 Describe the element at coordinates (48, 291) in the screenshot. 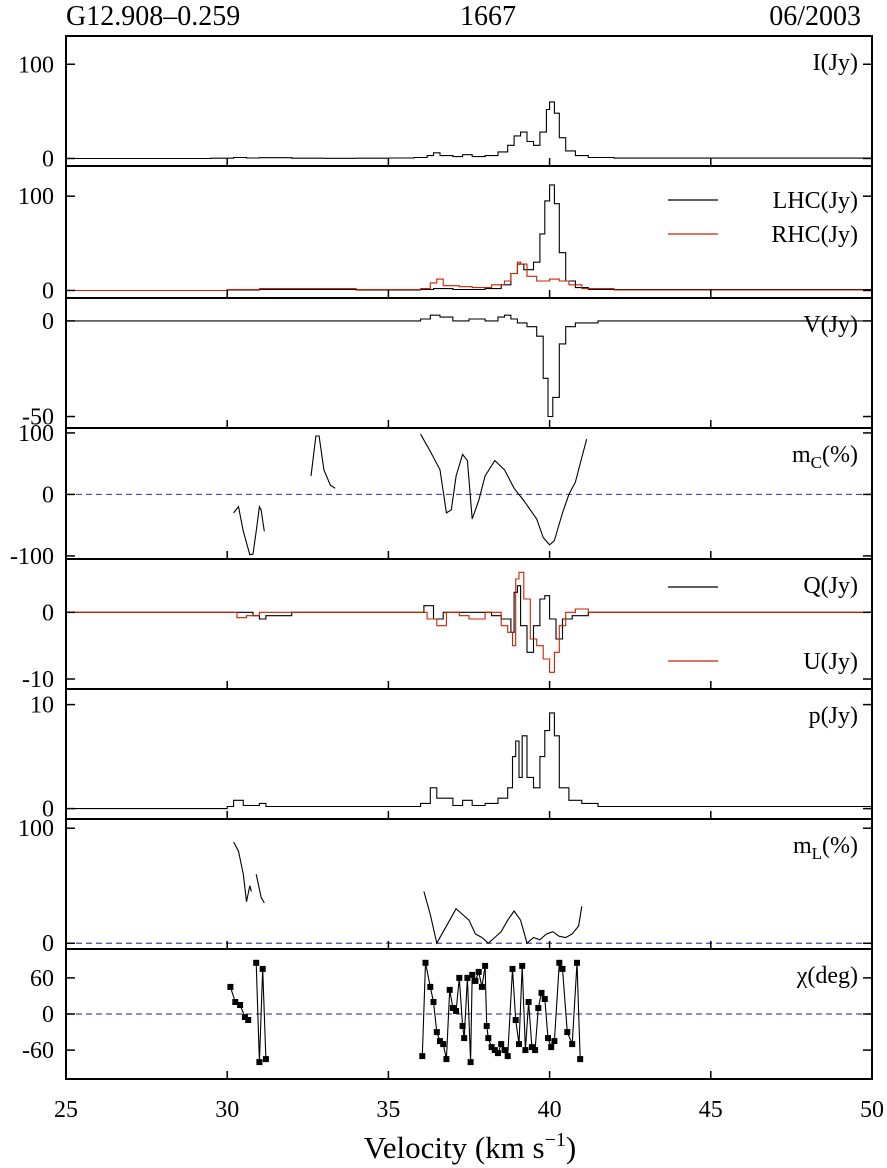

I see `ytick-label-LR-0: 0` at that location.